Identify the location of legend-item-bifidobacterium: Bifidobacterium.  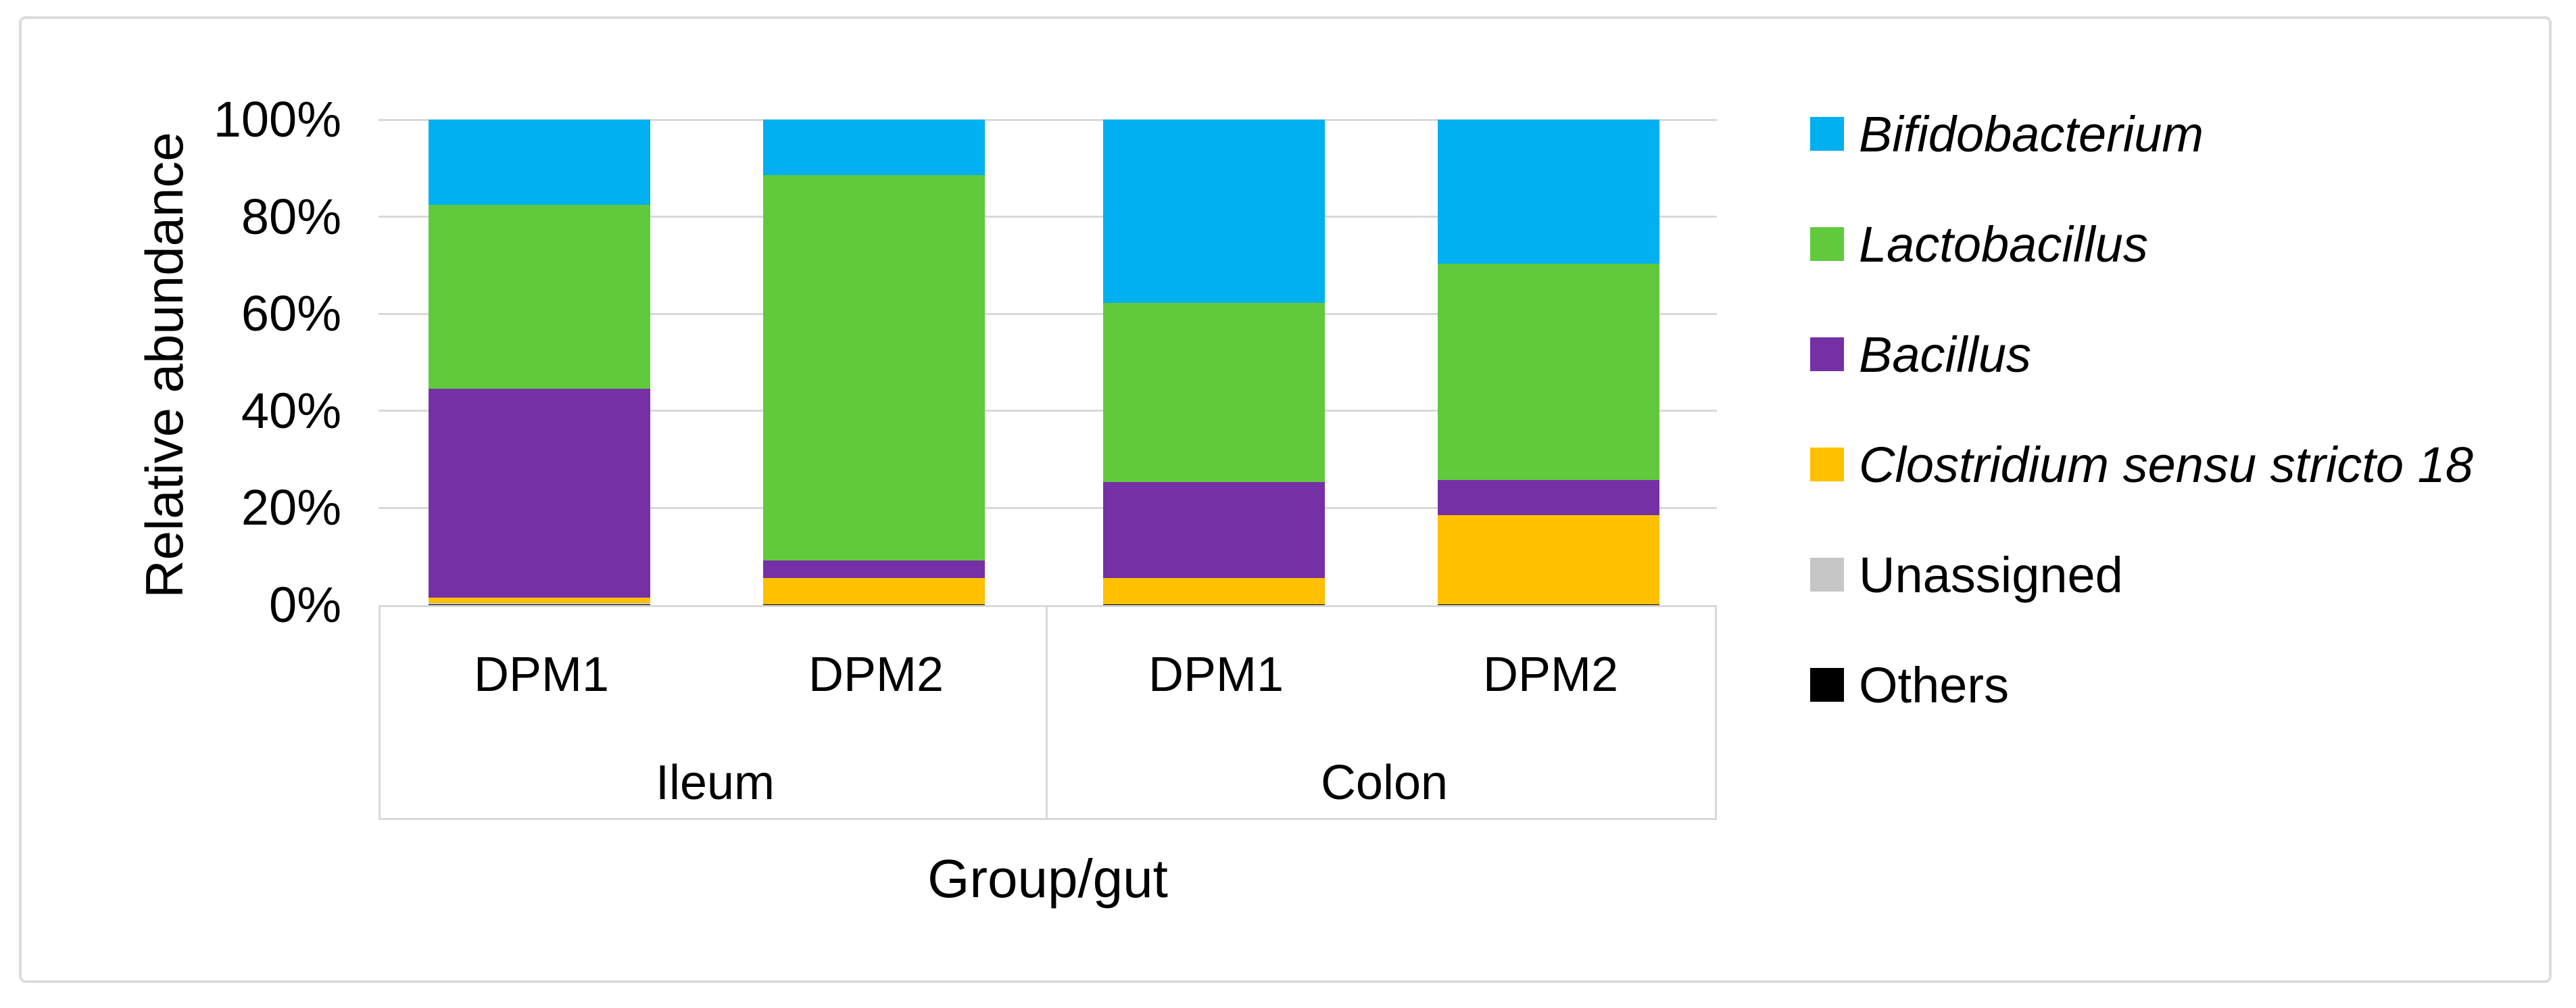
(2007, 133).